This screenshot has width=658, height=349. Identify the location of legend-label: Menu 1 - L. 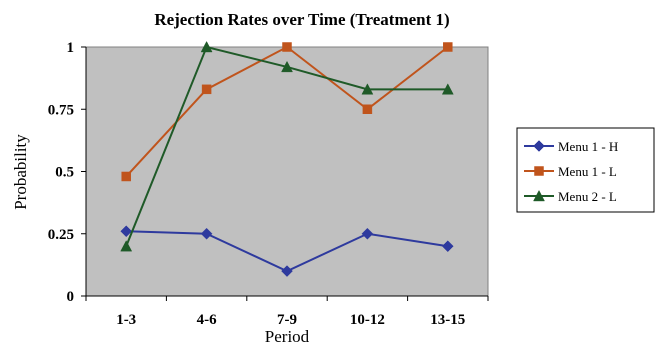
(587, 171).